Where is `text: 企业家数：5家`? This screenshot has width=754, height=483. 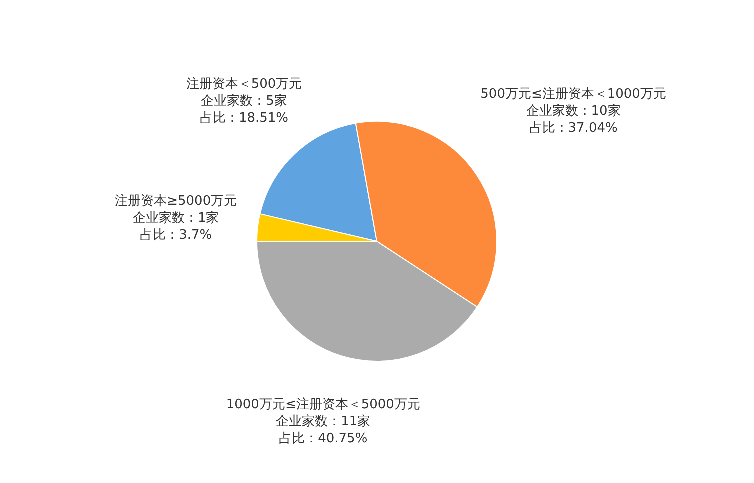 text: 企业家数：5家 is located at coordinates (244, 100).